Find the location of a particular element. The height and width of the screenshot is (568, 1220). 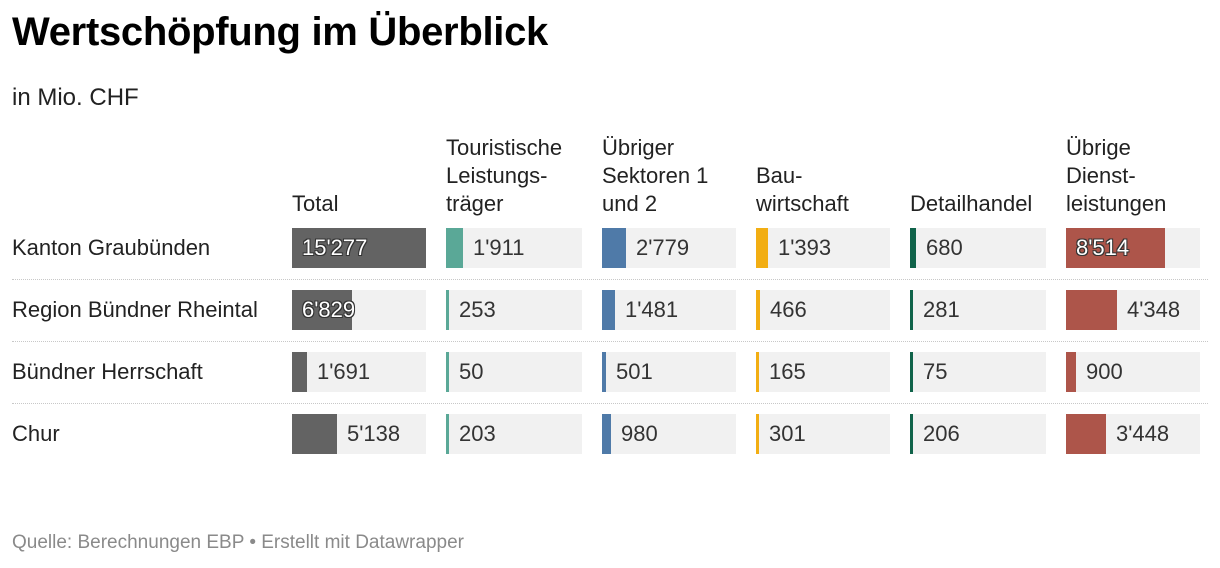

table-cell: 4'348 is located at coordinates (1133, 310).